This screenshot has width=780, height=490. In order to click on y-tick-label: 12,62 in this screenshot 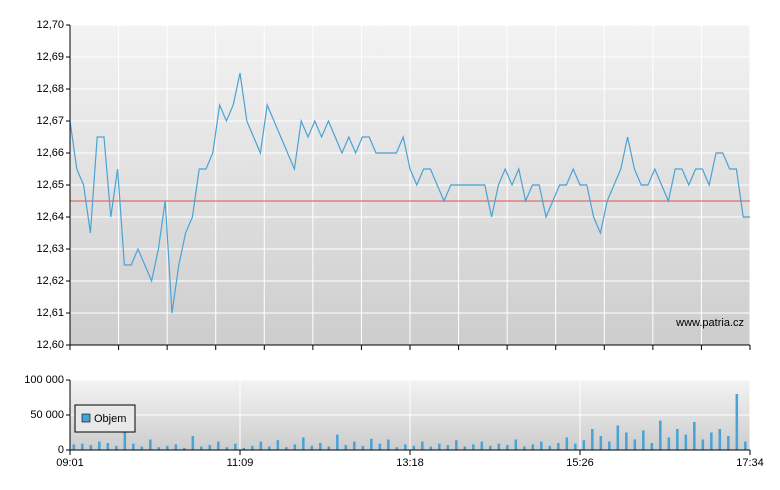, I will do `click(50, 281)`.